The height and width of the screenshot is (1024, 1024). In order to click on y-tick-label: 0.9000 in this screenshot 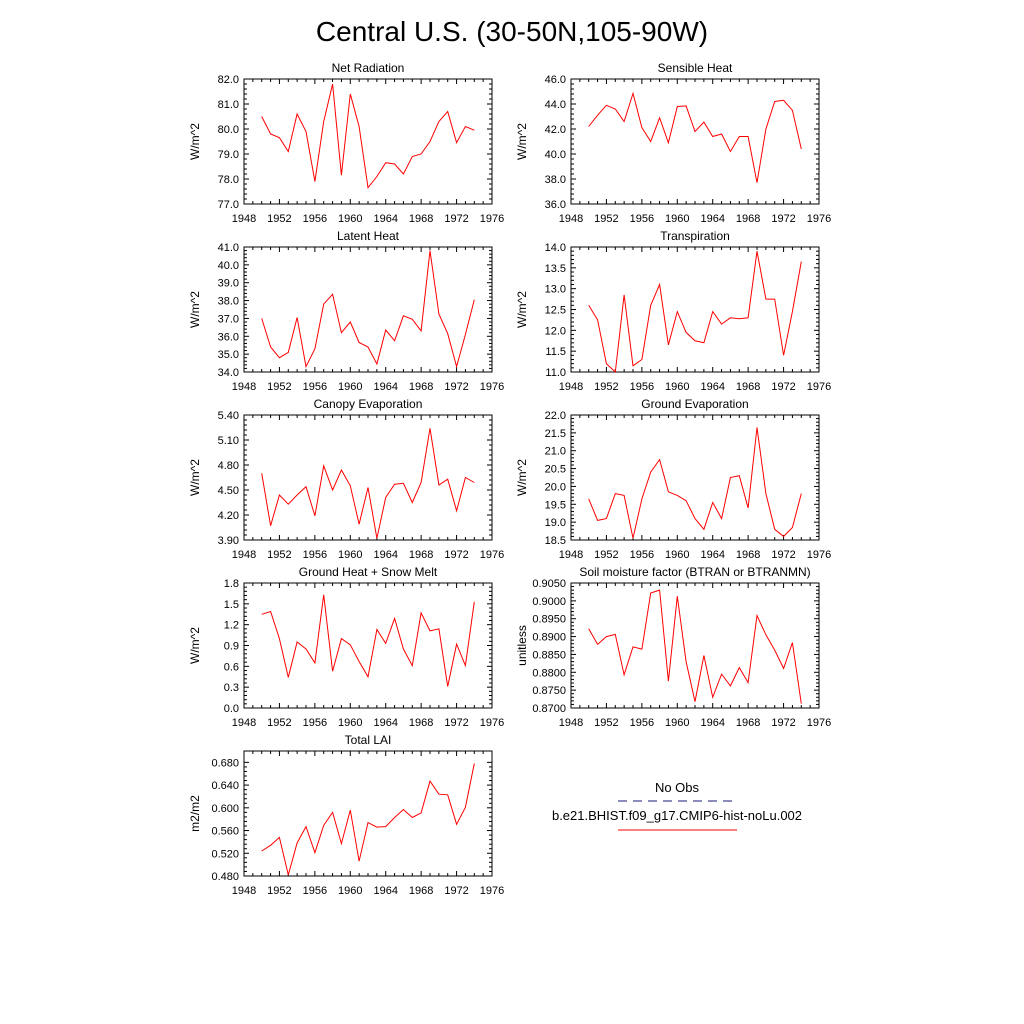, I will do `click(549, 602)`.